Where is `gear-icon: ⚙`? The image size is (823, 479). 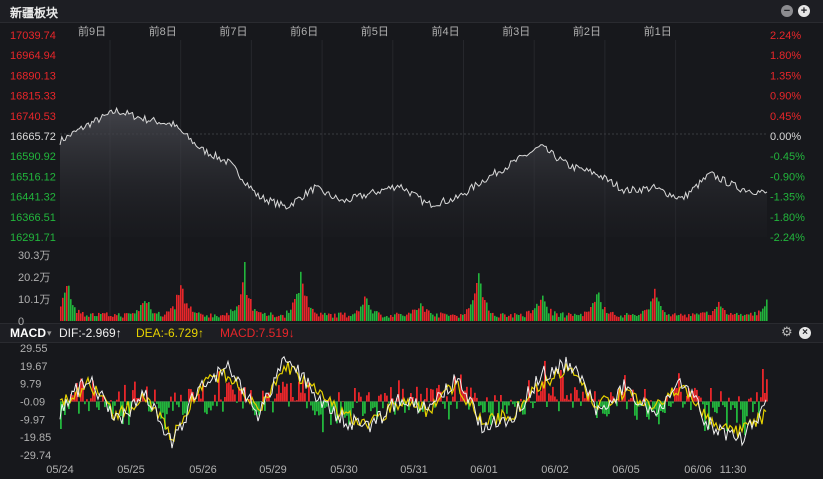 gear-icon: ⚙ is located at coordinates (787, 331).